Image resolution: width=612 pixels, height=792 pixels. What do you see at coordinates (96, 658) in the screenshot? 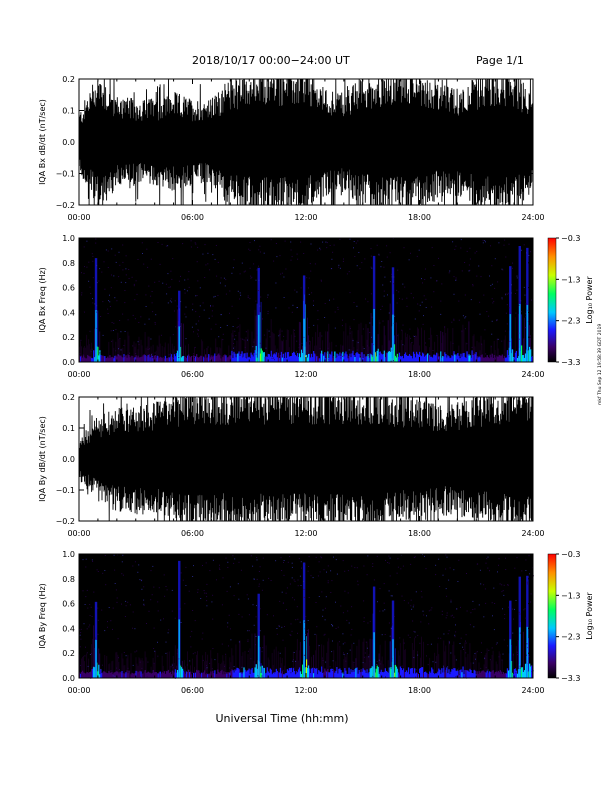
I see `spectrogram-burst` at bounding box center [96, 658].